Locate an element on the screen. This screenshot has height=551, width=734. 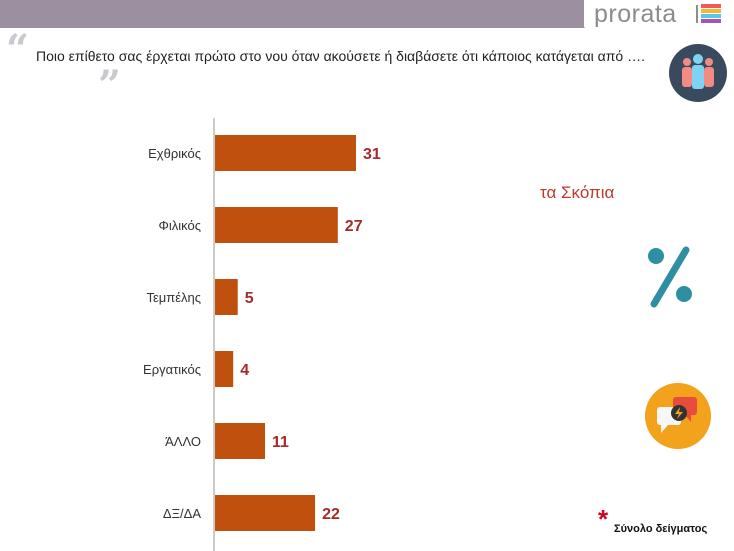
category-label: Φιλικός is located at coordinates (180, 225).